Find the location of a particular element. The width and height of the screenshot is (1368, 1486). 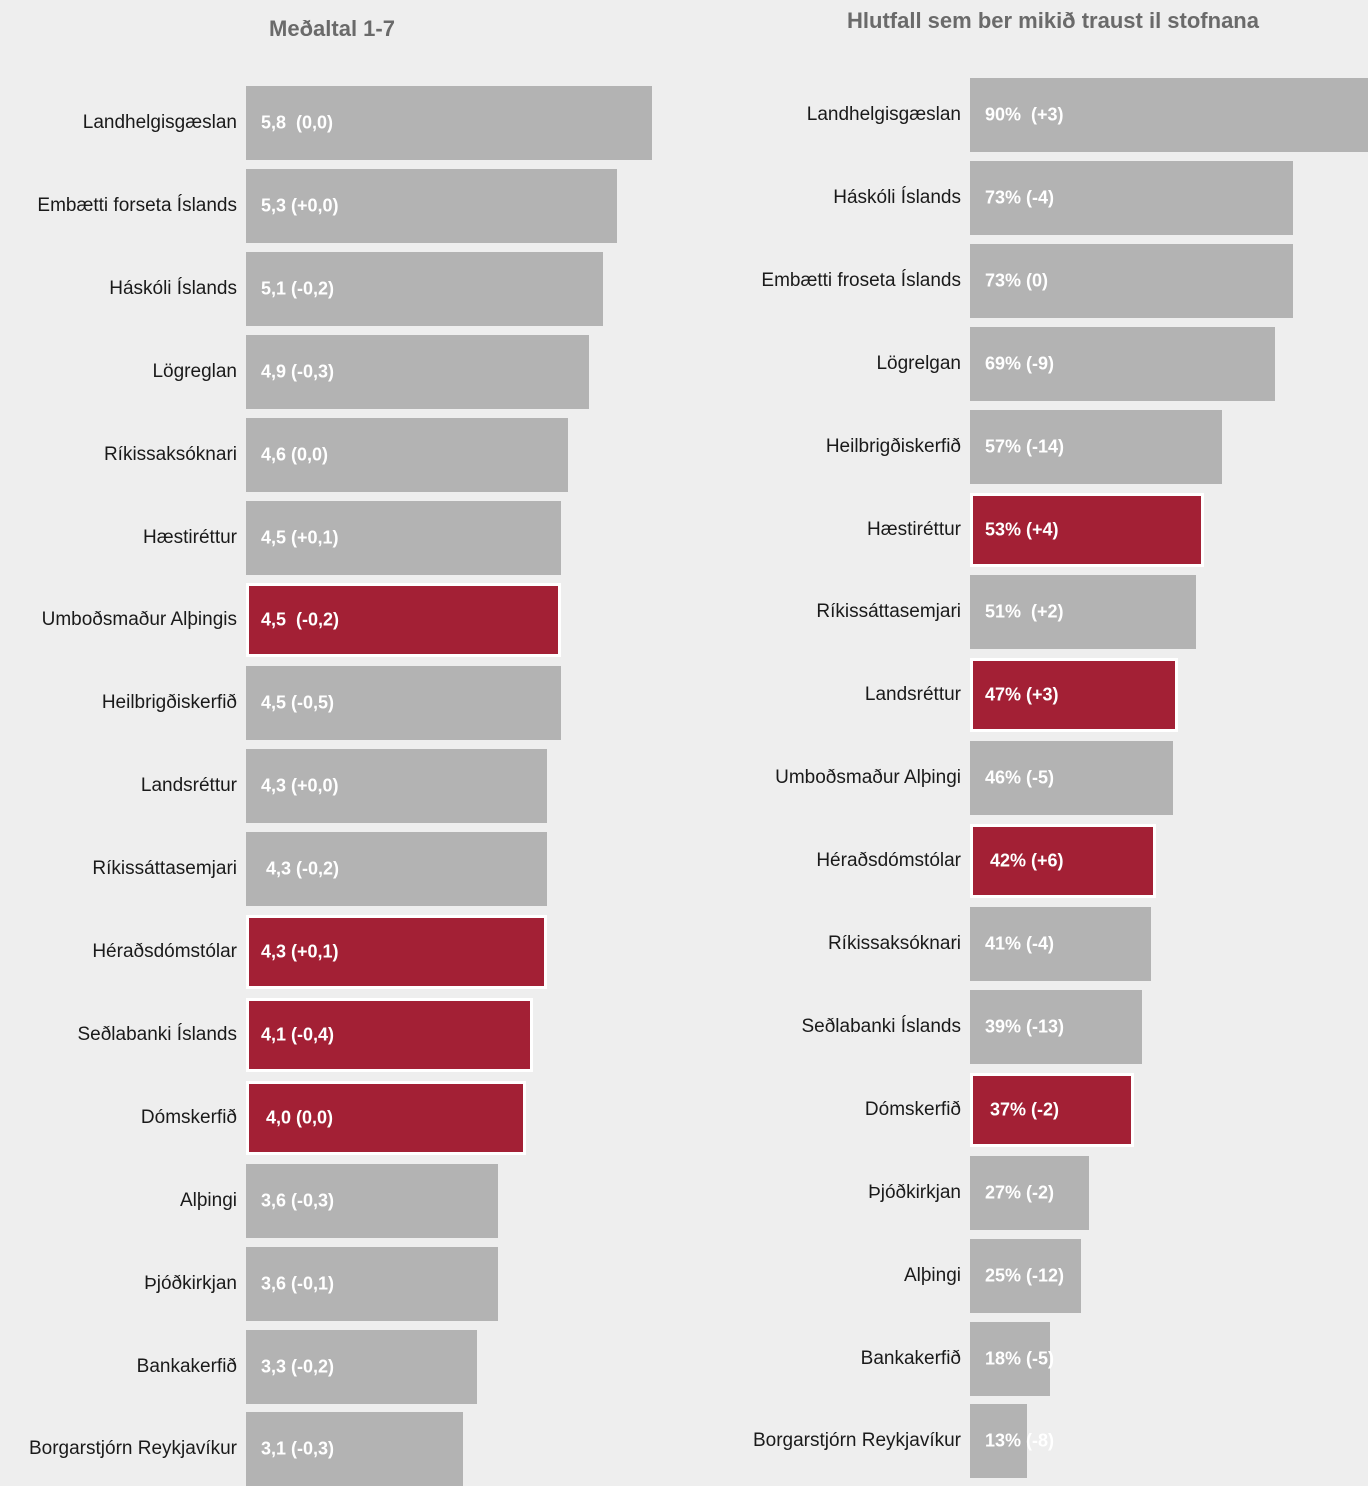

category-label: Umboðsmaður Alþingis is located at coordinates (139, 620).